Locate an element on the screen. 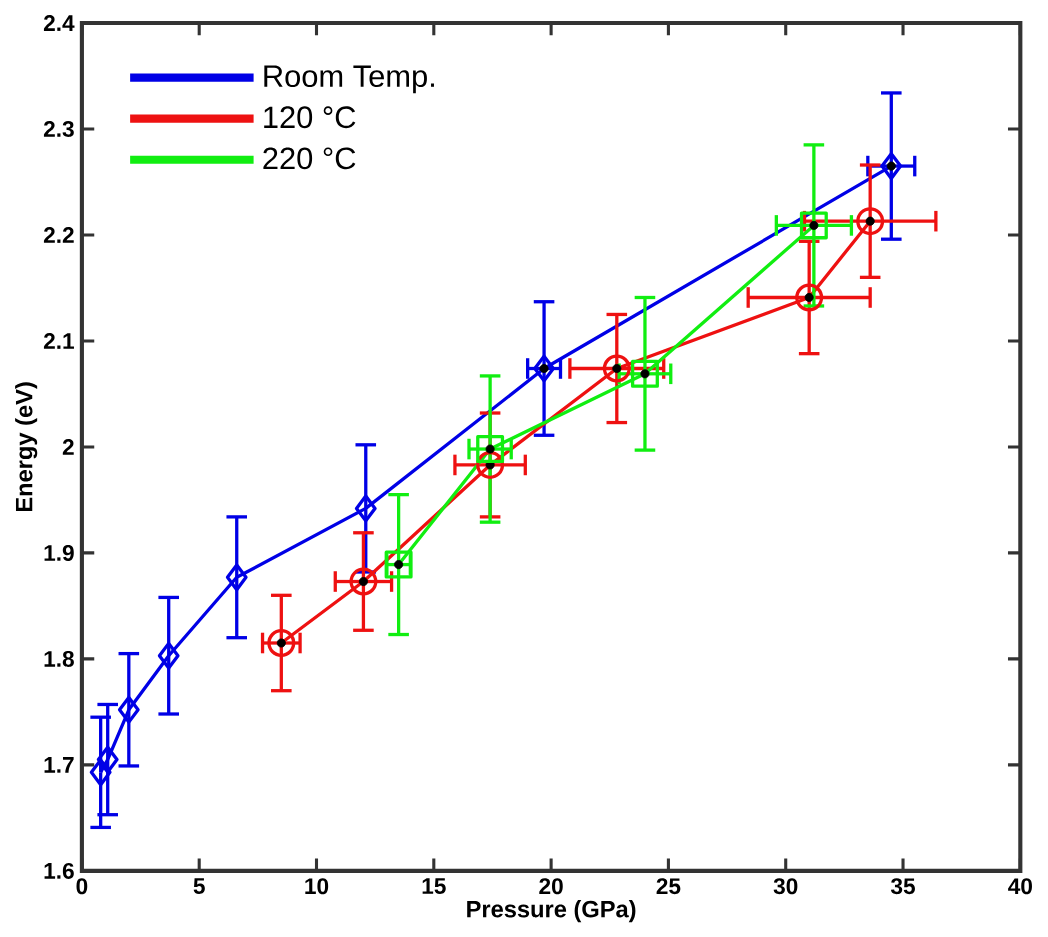 Image resolution: width=1048 pixels, height=937 pixels. y-tick-label: 2.4 is located at coordinates (59, 22).